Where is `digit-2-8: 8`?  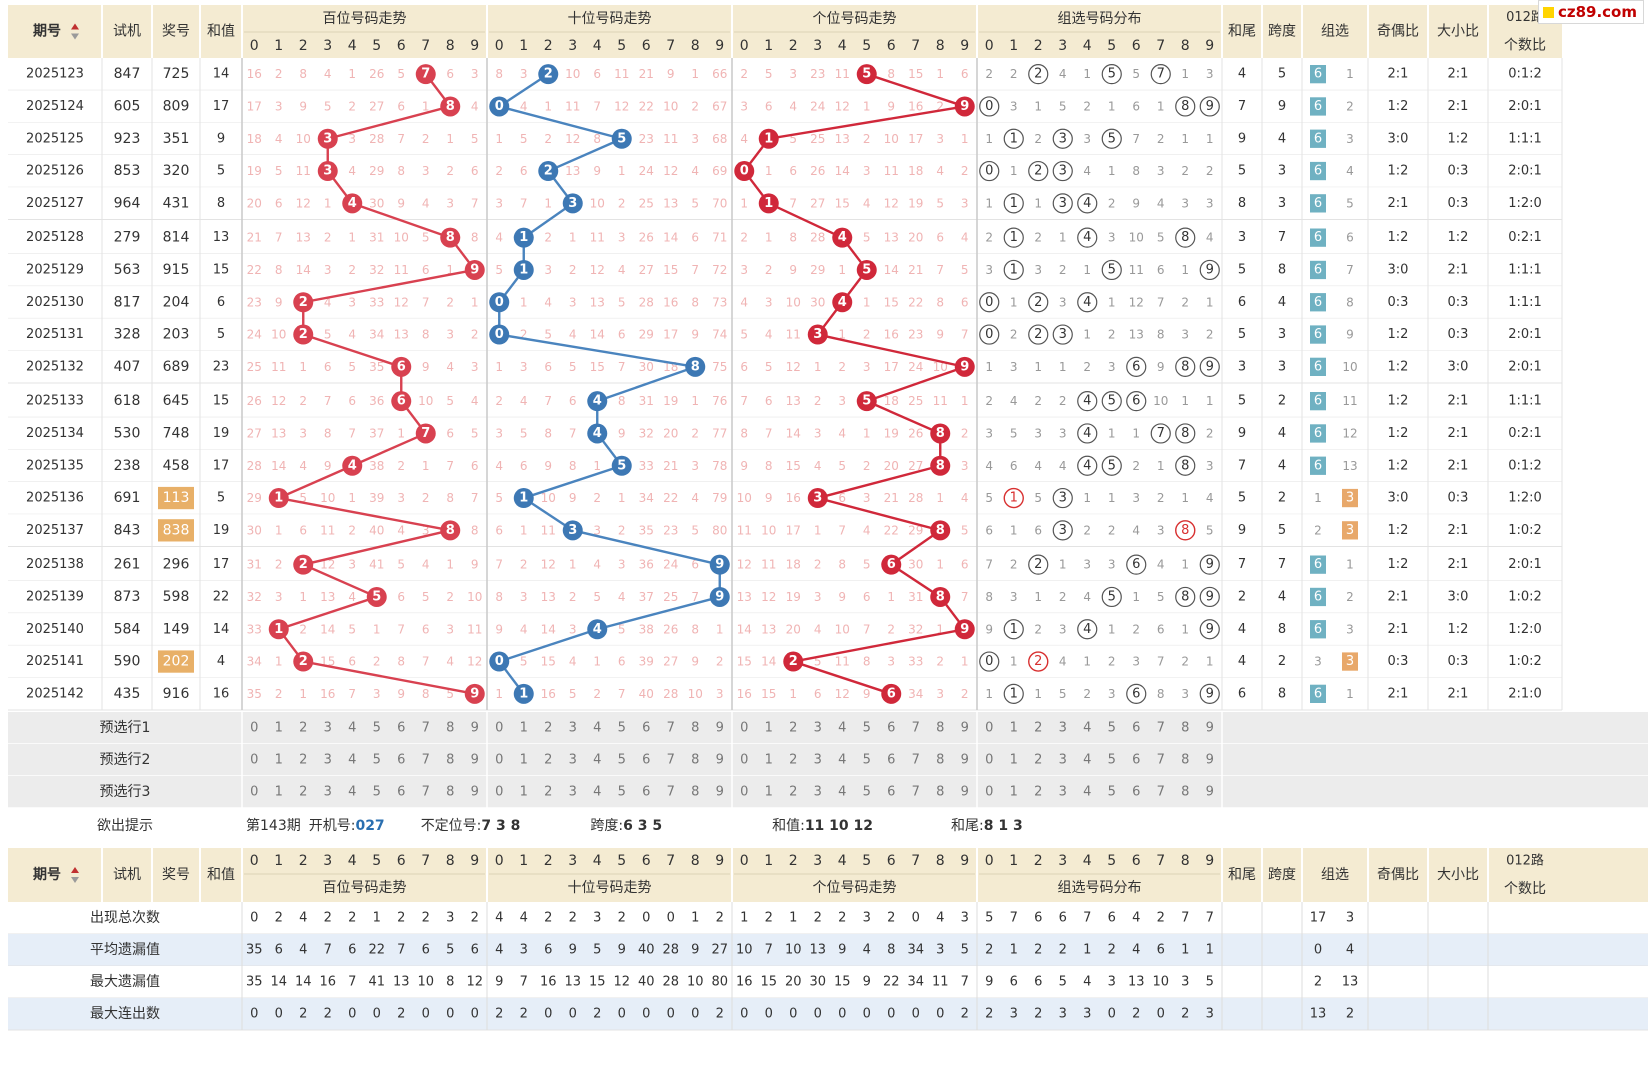 digit-2-8: 8 is located at coordinates (940, 46).